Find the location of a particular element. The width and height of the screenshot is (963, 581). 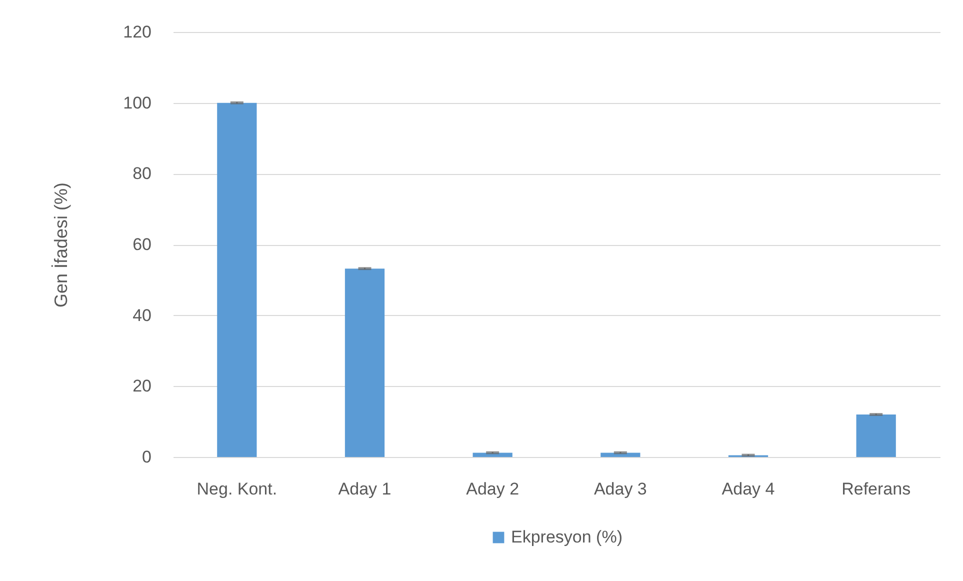

x-tick-label: Aday 3 is located at coordinates (620, 489).